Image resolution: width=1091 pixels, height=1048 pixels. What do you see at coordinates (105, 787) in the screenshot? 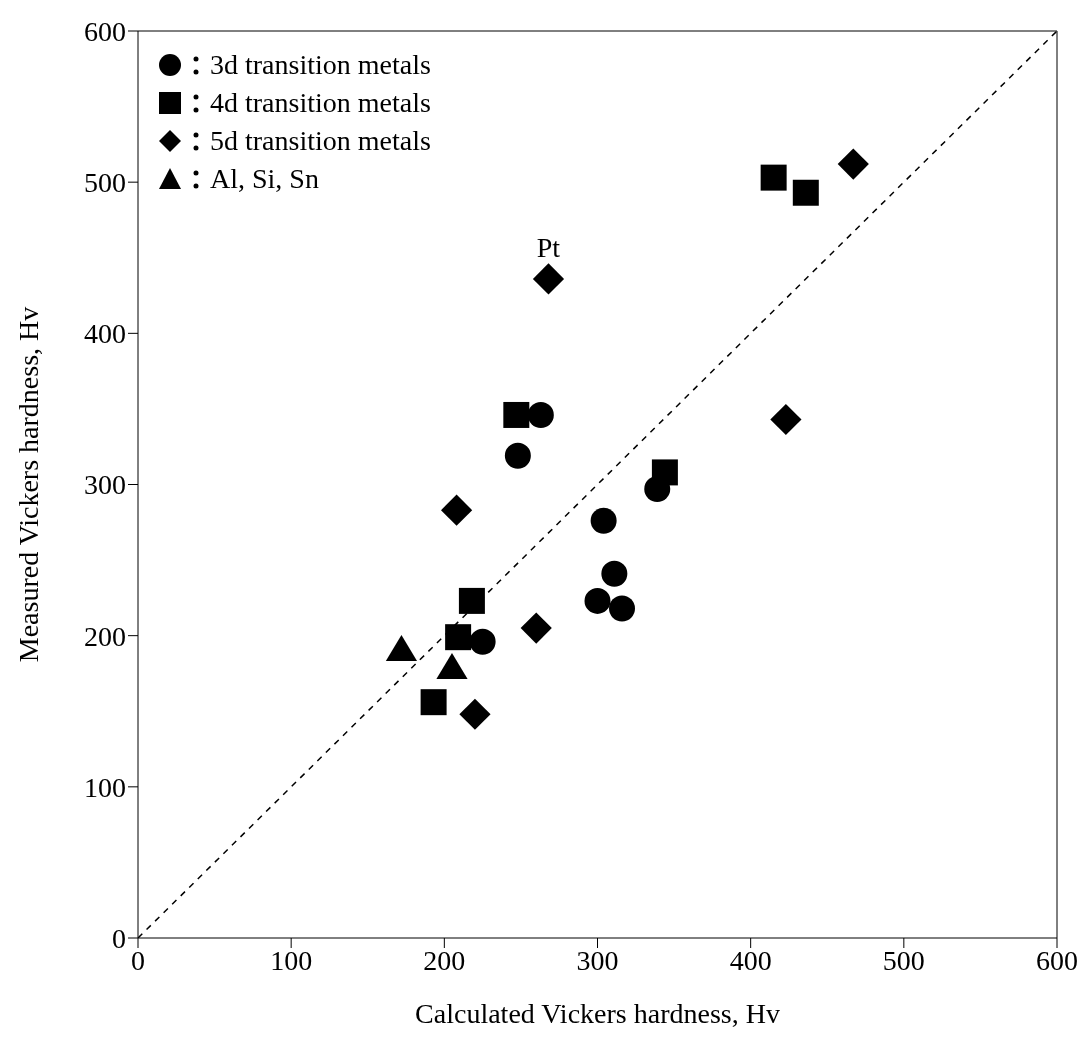
I see `y-tick-label: 100` at bounding box center [105, 787].